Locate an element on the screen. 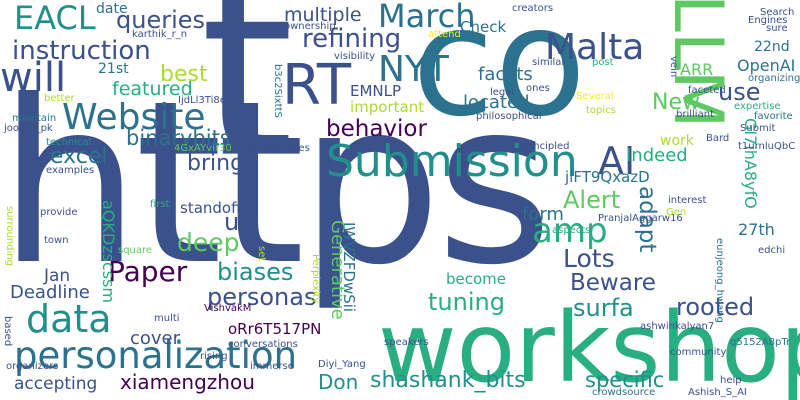 The height and width of the screenshot is (400, 800). word-featured: featured is located at coordinates (152, 89).